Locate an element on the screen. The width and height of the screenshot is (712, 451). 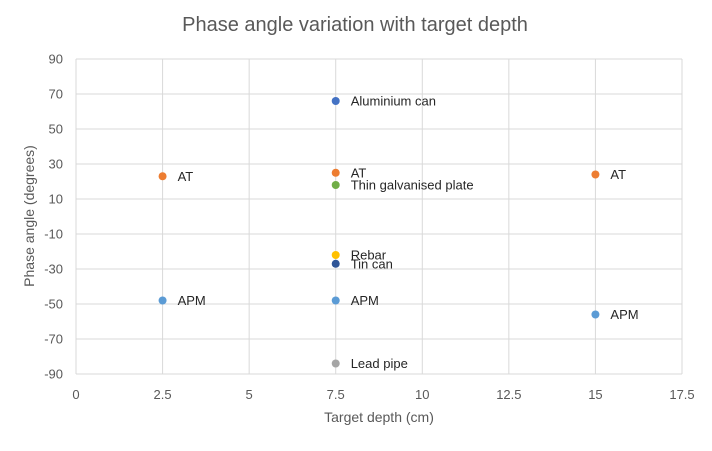
x-tick-label: 2.5 is located at coordinates (163, 394).